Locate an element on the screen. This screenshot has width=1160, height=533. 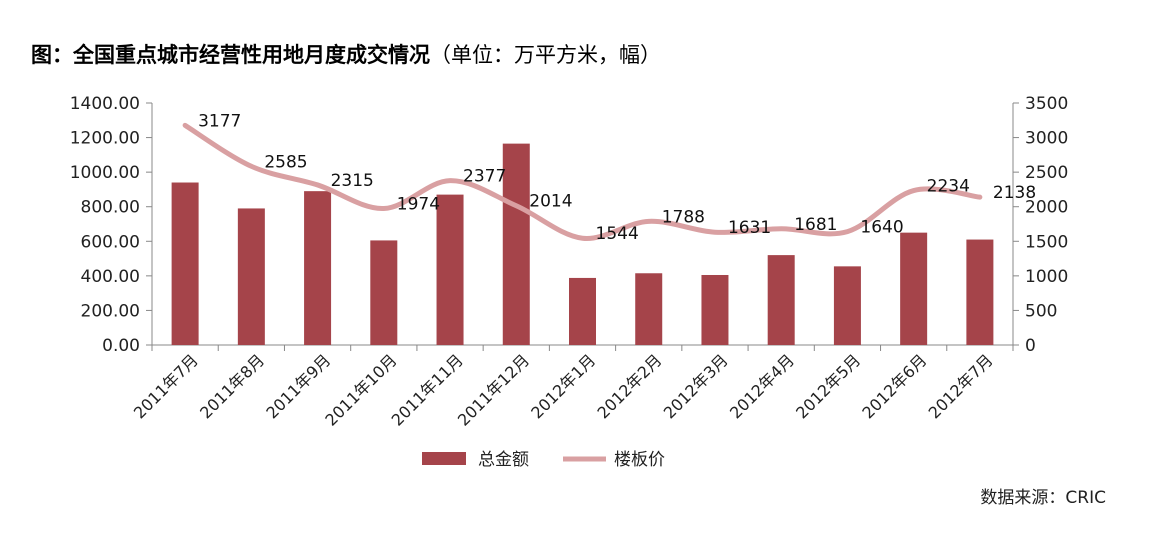
data-label: 1640 is located at coordinates (881, 228).